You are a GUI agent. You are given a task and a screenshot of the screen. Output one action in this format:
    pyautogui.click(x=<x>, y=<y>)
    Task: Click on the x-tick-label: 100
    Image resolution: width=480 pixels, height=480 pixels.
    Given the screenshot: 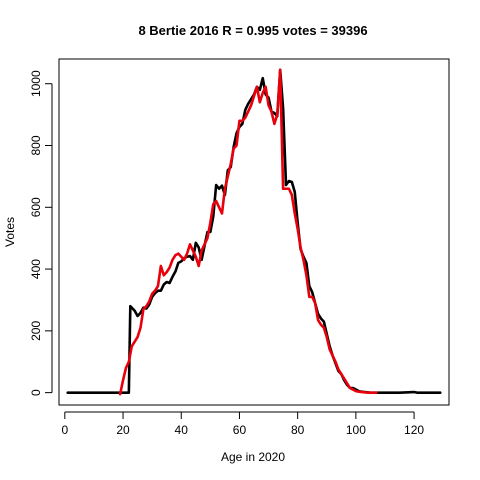 What is the action you would take?
    pyautogui.click(x=356, y=430)
    